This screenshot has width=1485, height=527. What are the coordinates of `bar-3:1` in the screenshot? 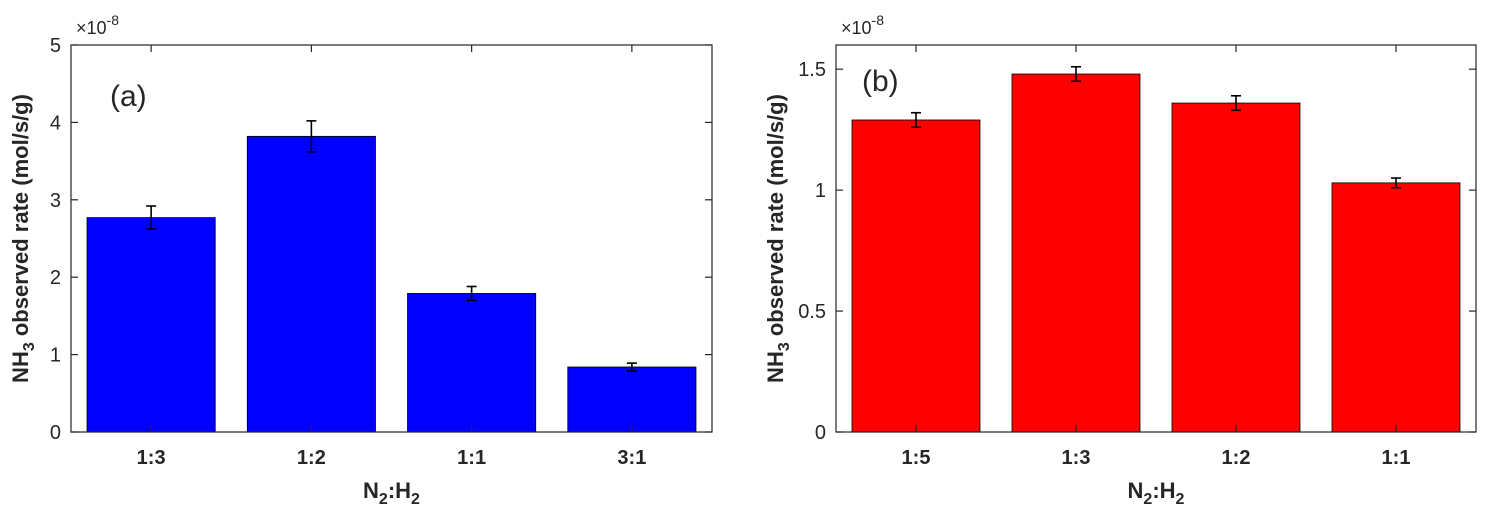 It's located at (632, 399).